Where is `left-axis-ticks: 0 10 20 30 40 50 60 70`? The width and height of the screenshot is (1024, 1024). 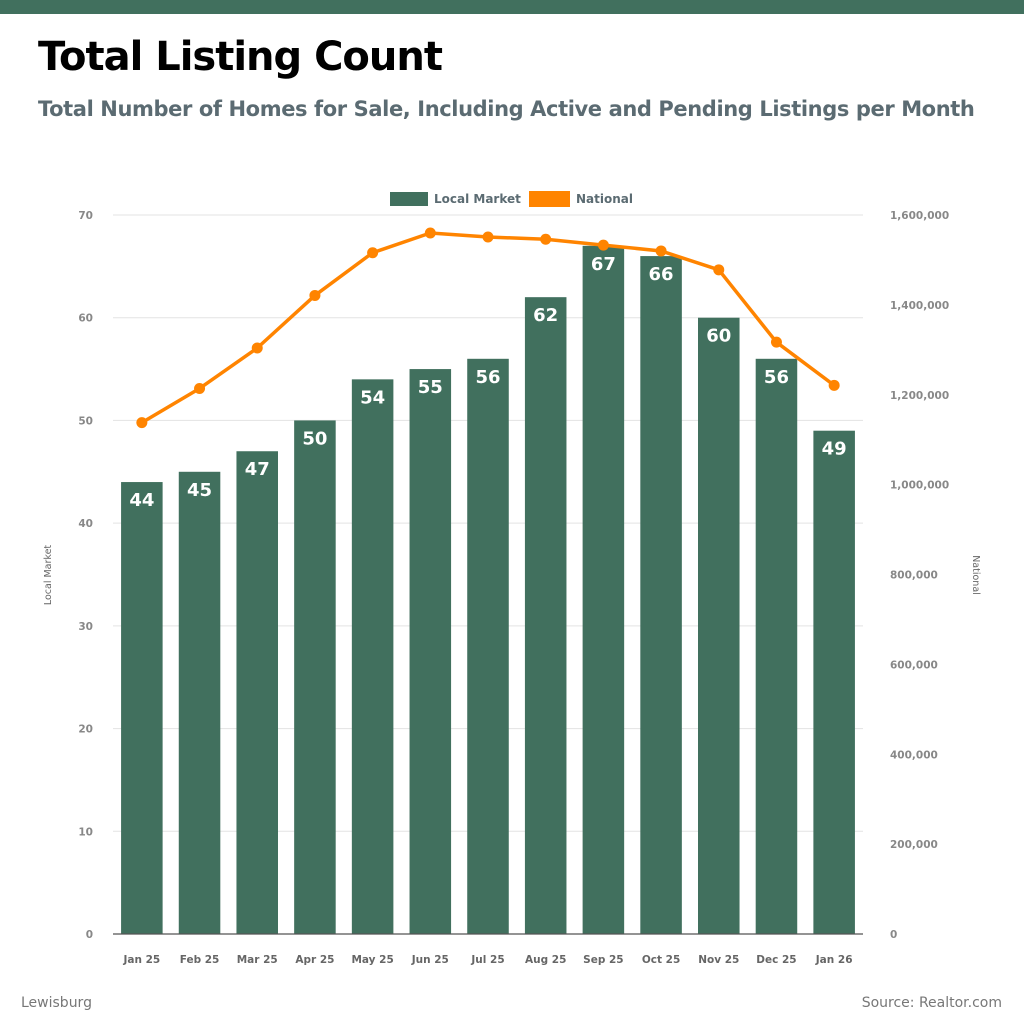 left-axis-ticks: 0 10 20 30 40 50 60 70 is located at coordinates (85, 575).